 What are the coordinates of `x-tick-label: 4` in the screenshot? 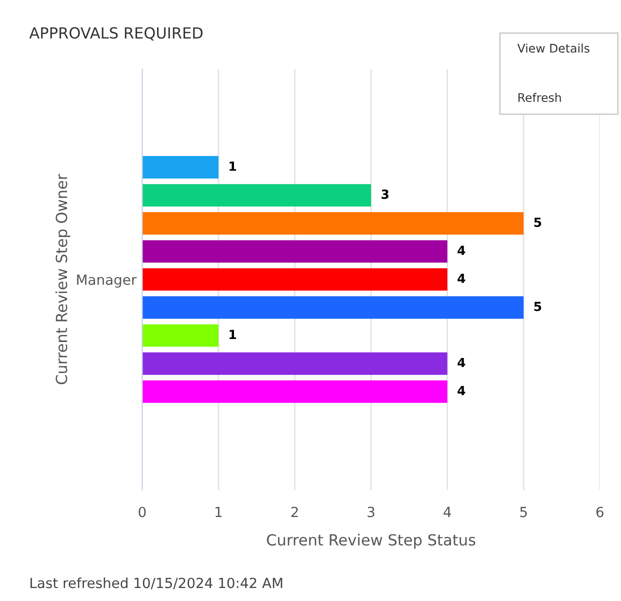 It's located at (447, 512).